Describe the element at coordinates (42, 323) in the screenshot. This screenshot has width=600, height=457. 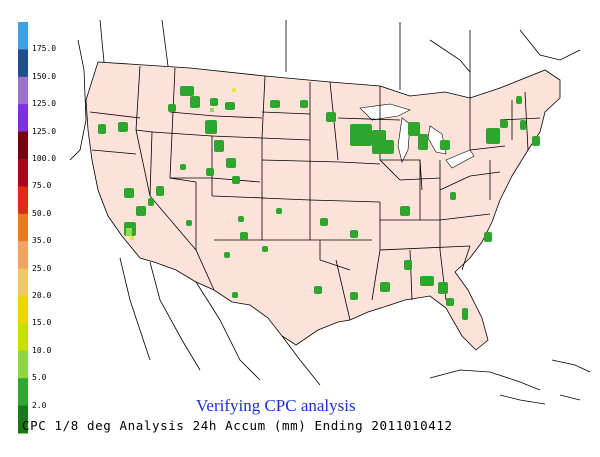
I see `legend-label: 15.0` at that location.